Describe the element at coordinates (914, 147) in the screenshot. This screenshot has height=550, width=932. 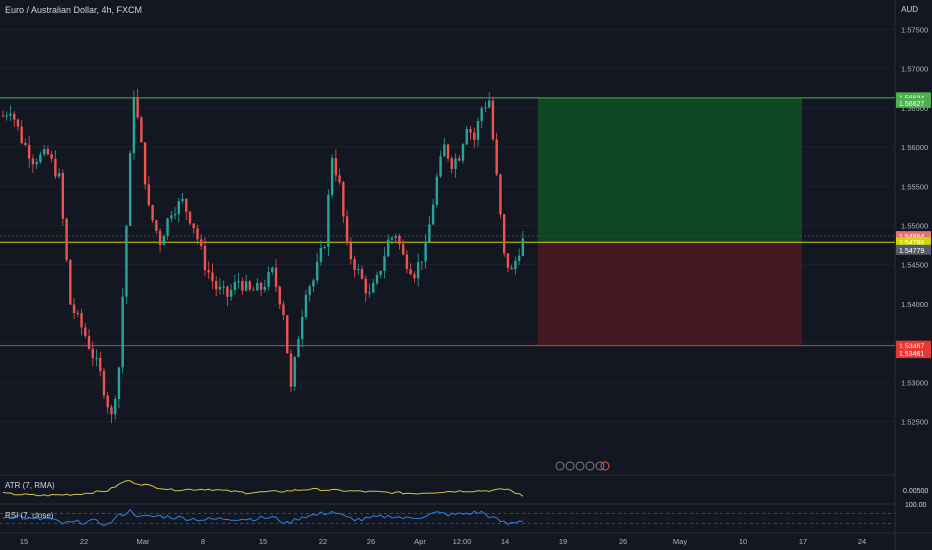
I see `price-tick-label: 1.56000` at that location.